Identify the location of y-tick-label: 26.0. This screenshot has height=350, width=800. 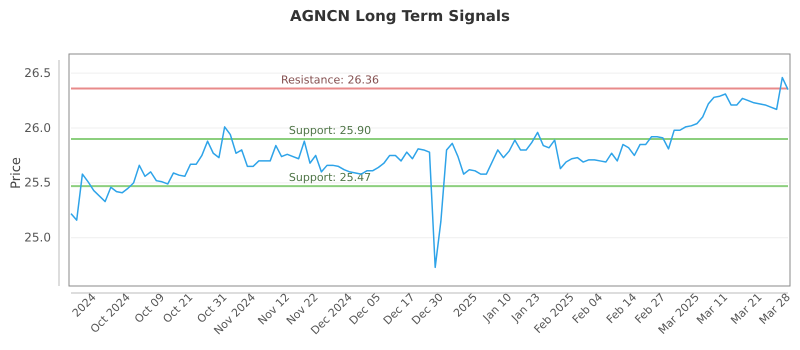
(37, 127).